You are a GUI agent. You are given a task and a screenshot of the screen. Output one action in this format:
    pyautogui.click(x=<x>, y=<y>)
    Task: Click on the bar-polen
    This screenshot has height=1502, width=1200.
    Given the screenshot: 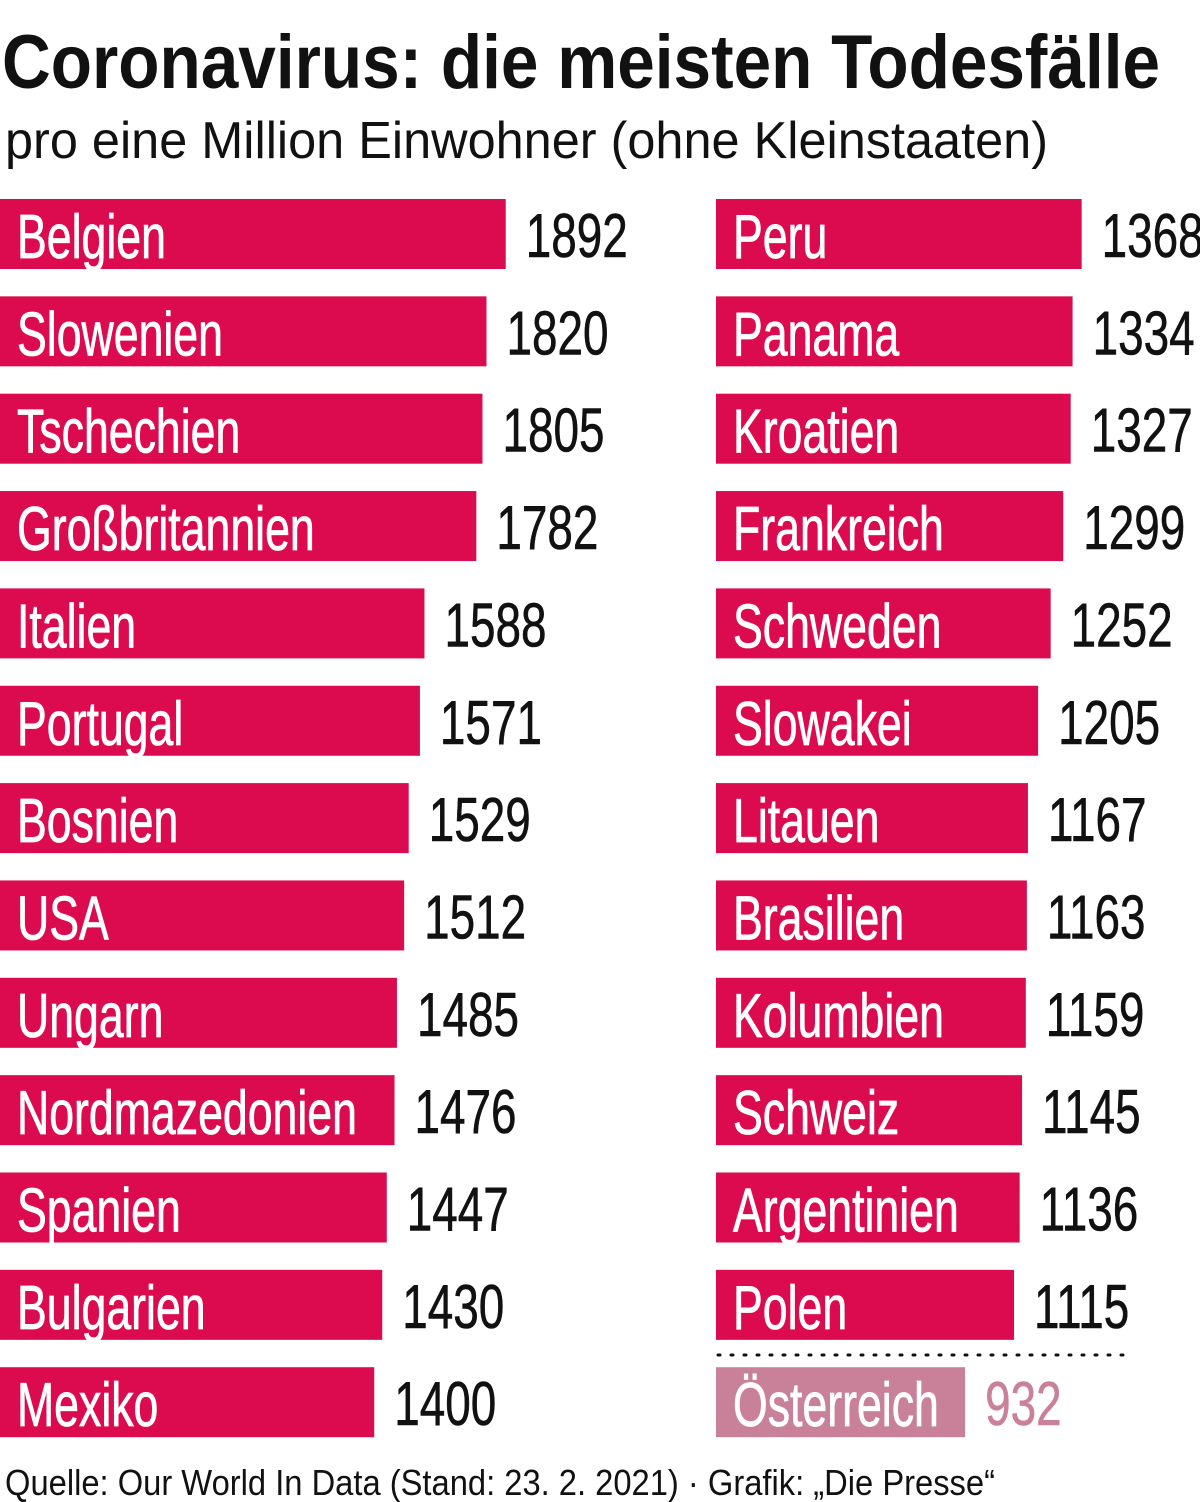 What is the action you would take?
    pyautogui.click(x=865, y=1304)
    